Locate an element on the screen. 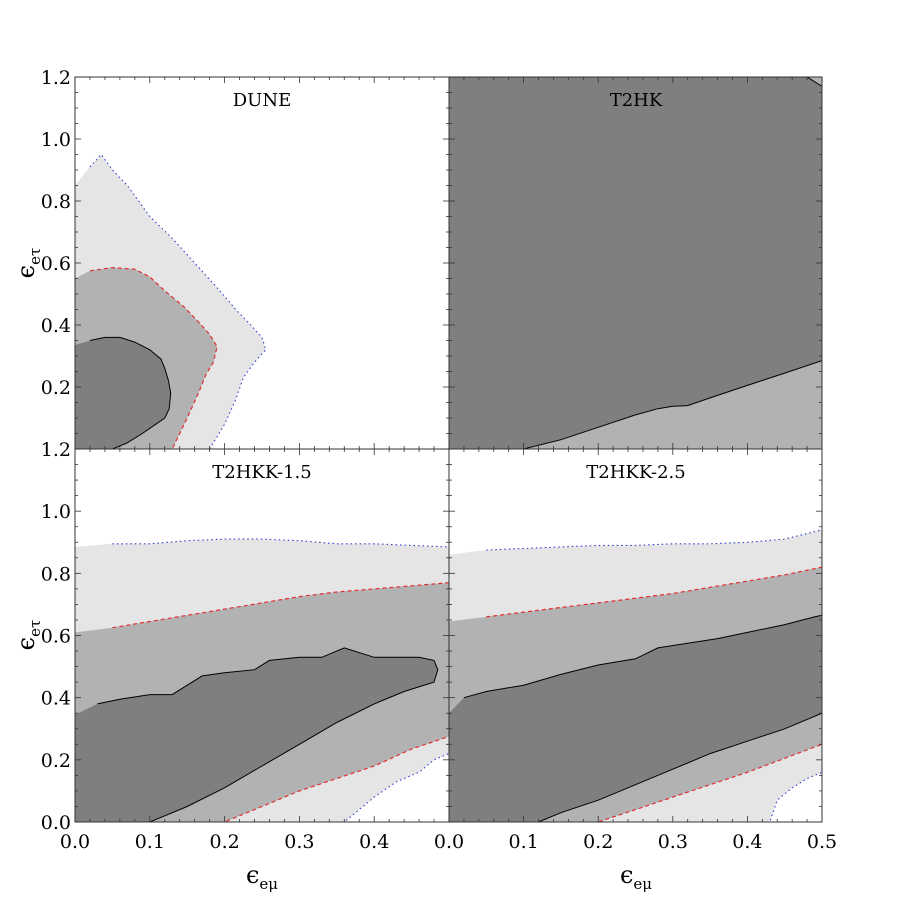 This screenshot has height=900, width=900. x-axis-label-left: ϵeμ is located at coordinates (262, 877).